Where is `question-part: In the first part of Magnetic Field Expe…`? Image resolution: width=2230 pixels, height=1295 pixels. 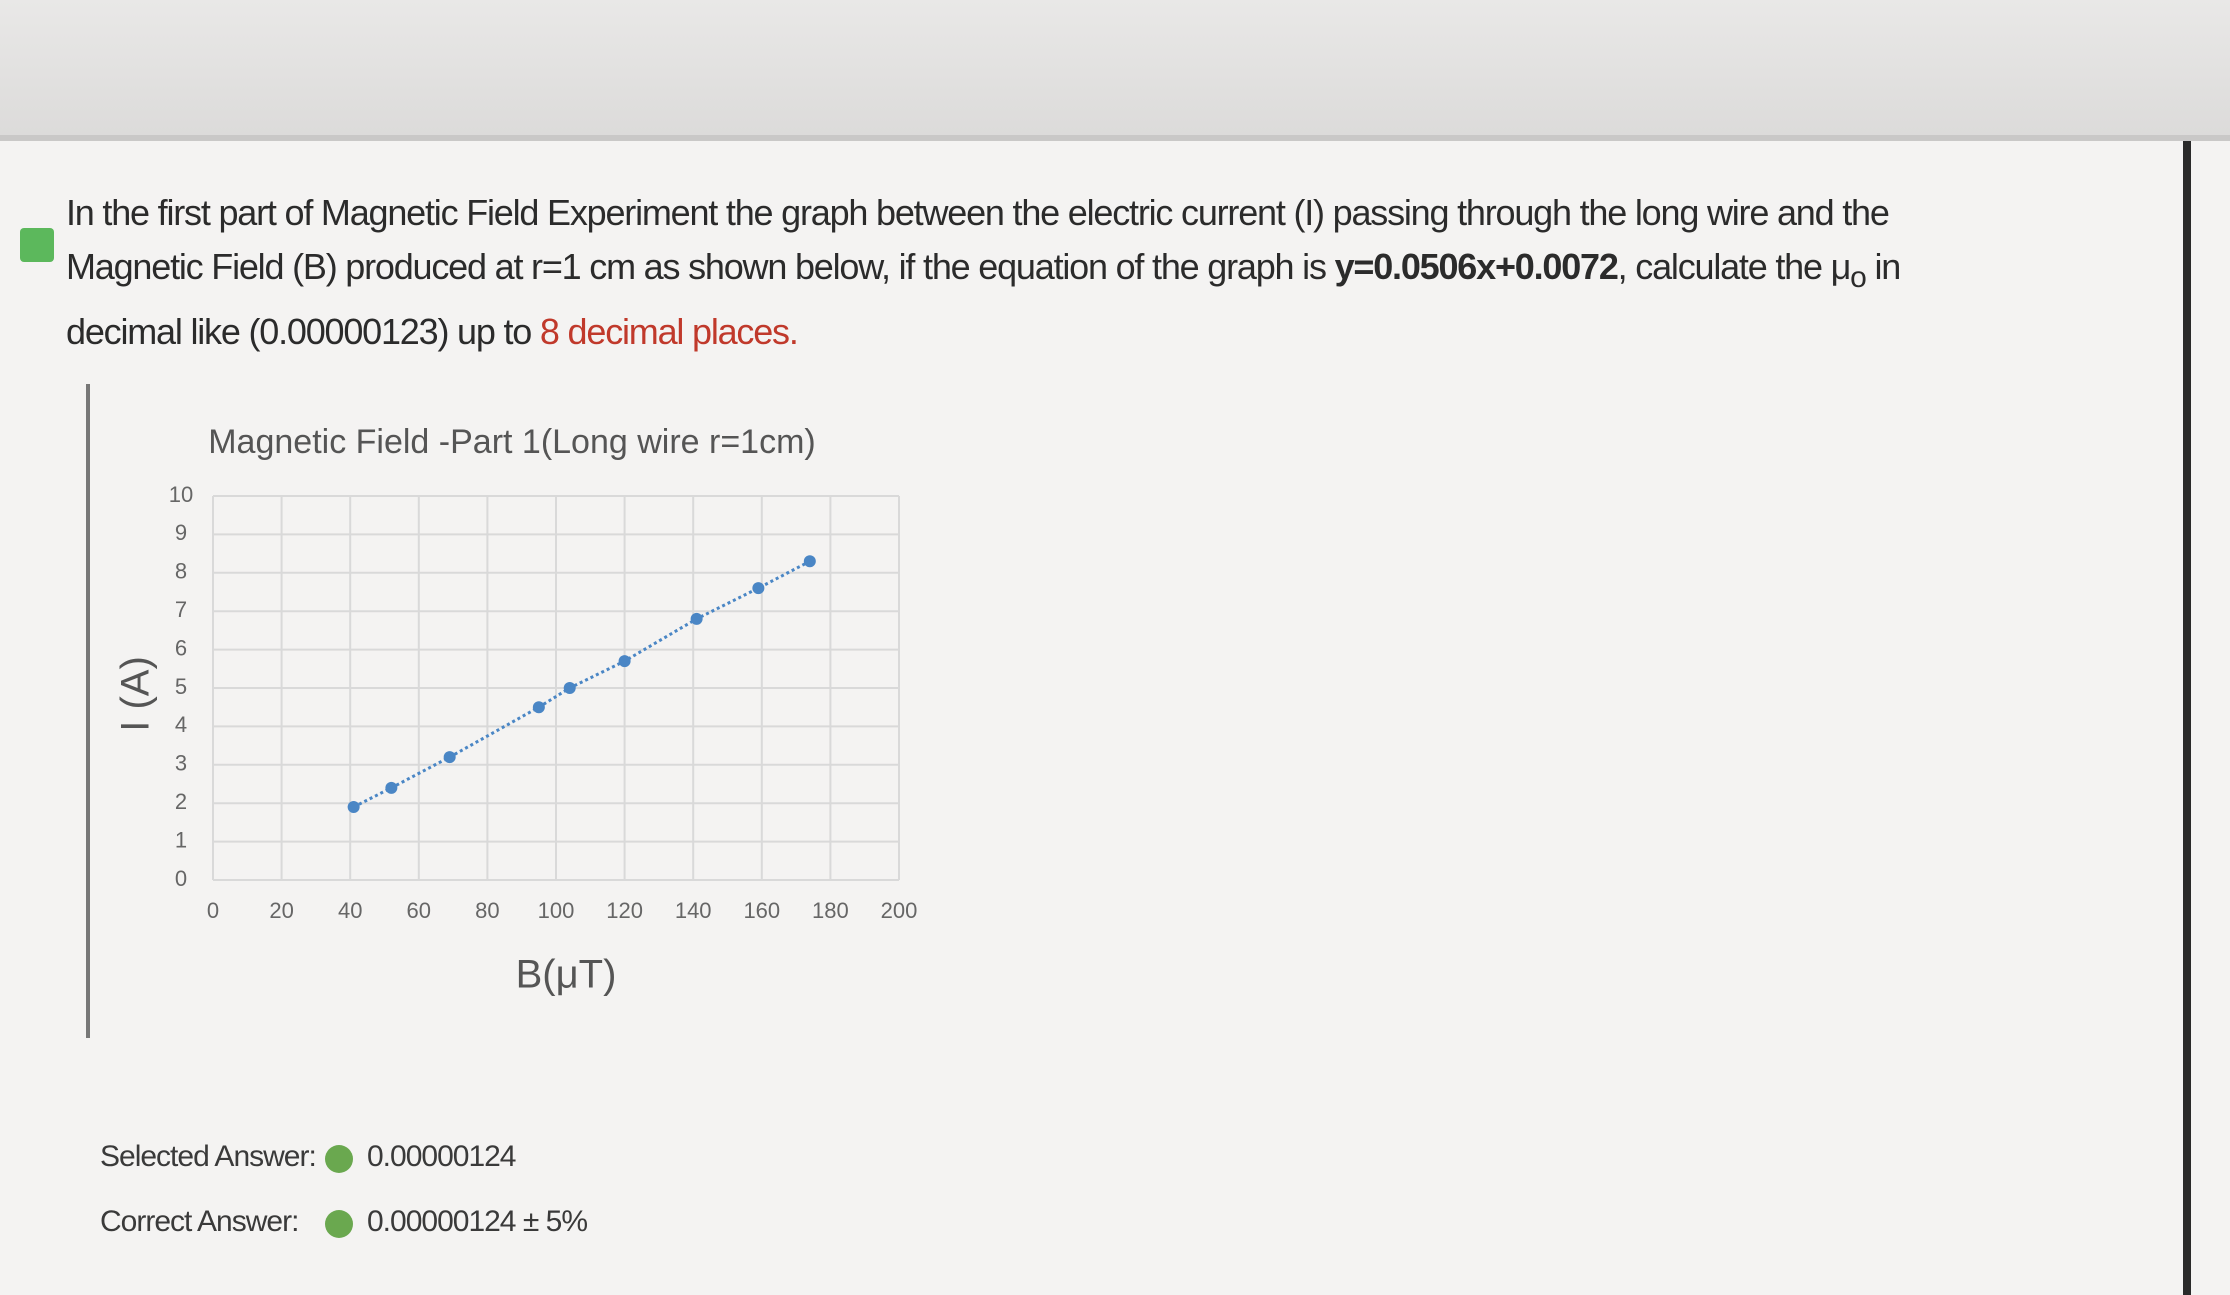 question-part: In the first part of Magnetic Field Expe… is located at coordinates (978, 239).